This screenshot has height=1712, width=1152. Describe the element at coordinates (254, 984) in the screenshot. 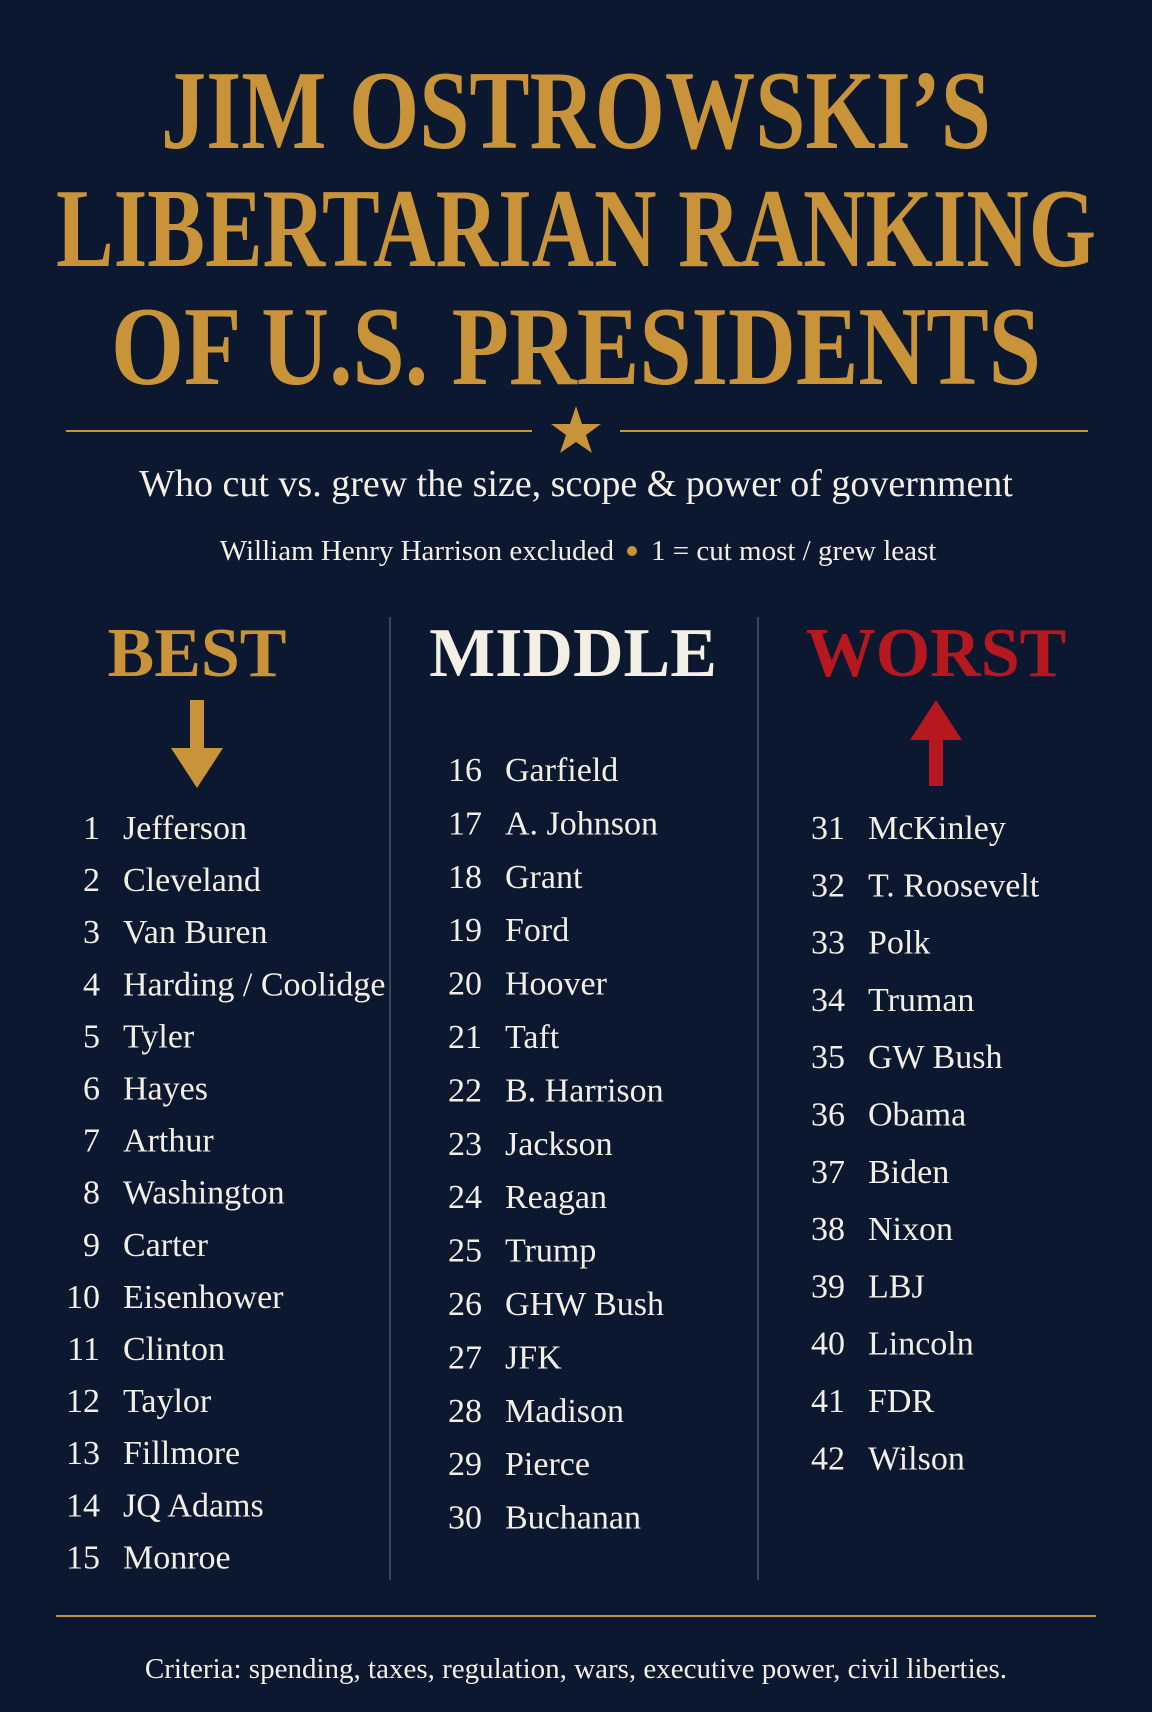

I see `president-name: Harding / Coolidge` at that location.